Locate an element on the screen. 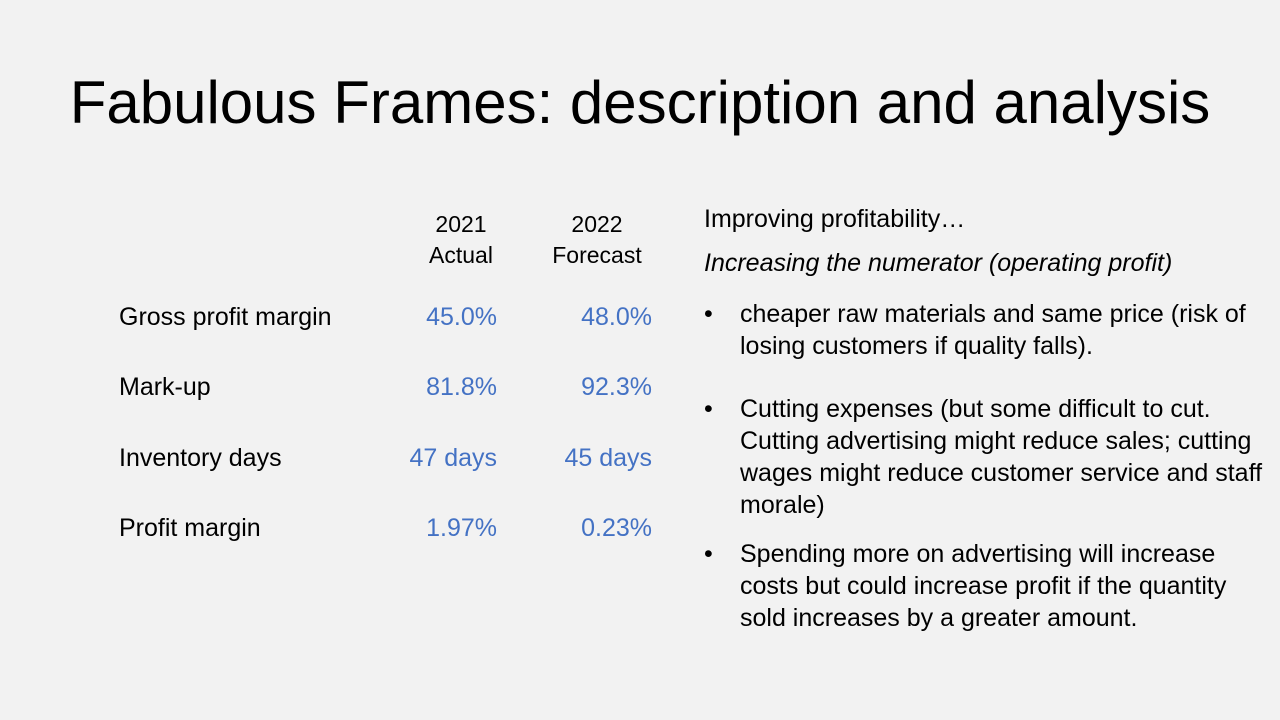 The width and height of the screenshot is (1280, 720). value-2021-inventory-days: 47 days is located at coordinates (453, 458).